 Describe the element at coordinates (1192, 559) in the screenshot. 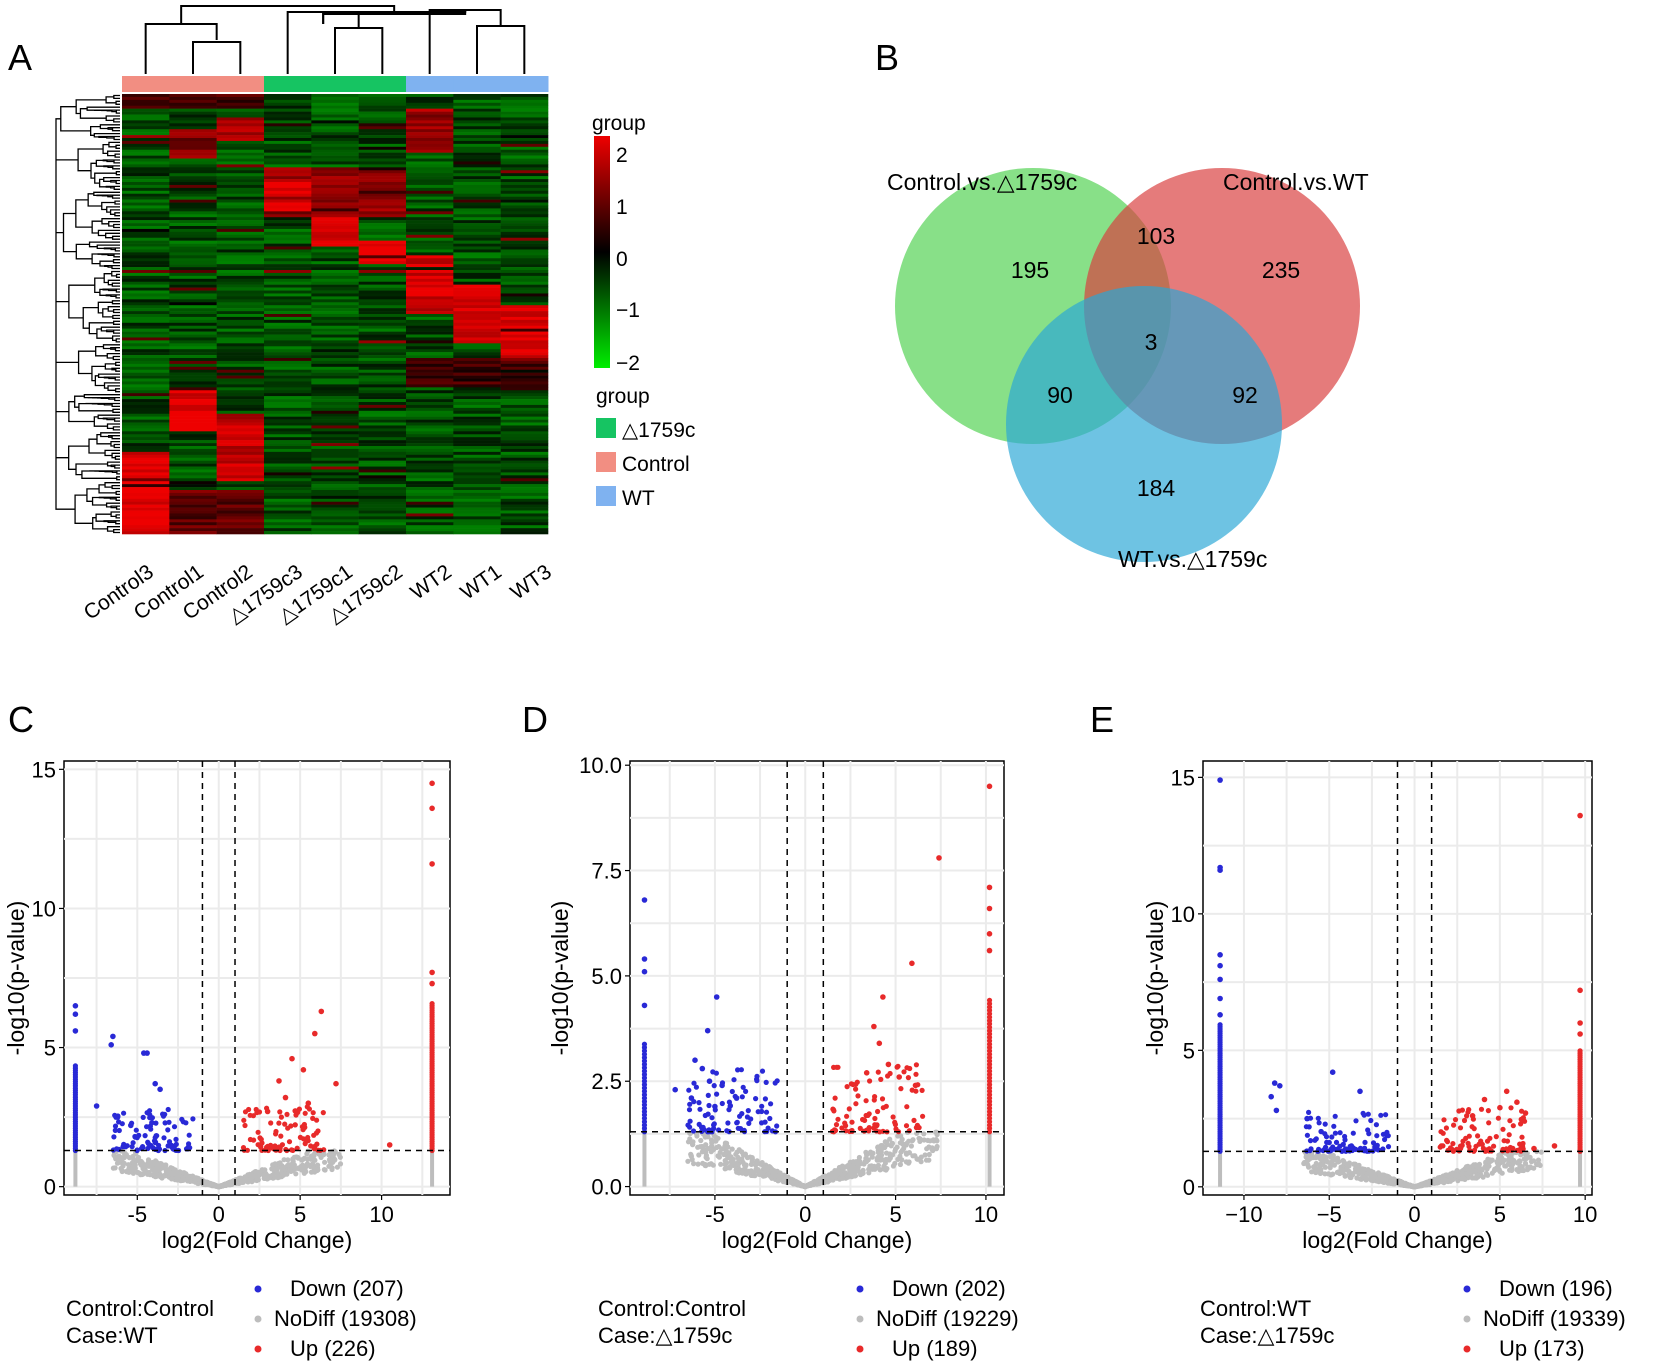

I see `venn-set-label: WT.vs.△1759c` at that location.